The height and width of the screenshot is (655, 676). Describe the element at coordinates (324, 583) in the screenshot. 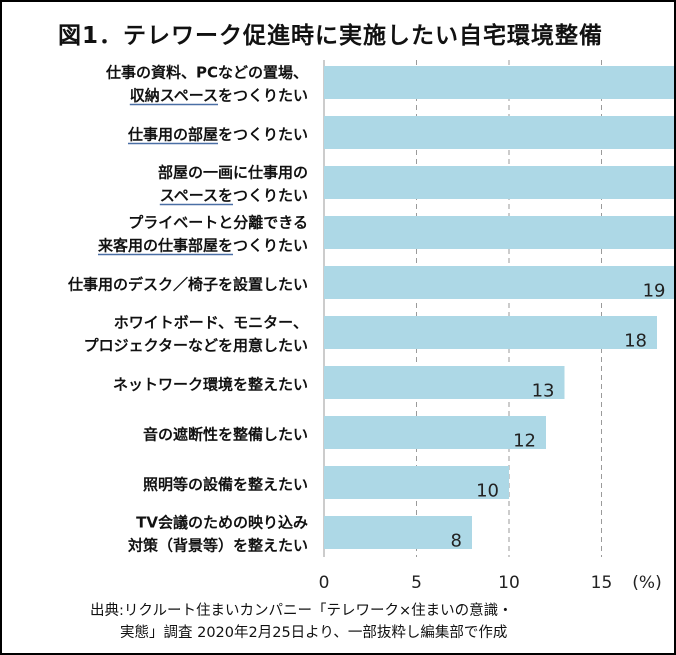

I see `x-tick-label: 0` at that location.